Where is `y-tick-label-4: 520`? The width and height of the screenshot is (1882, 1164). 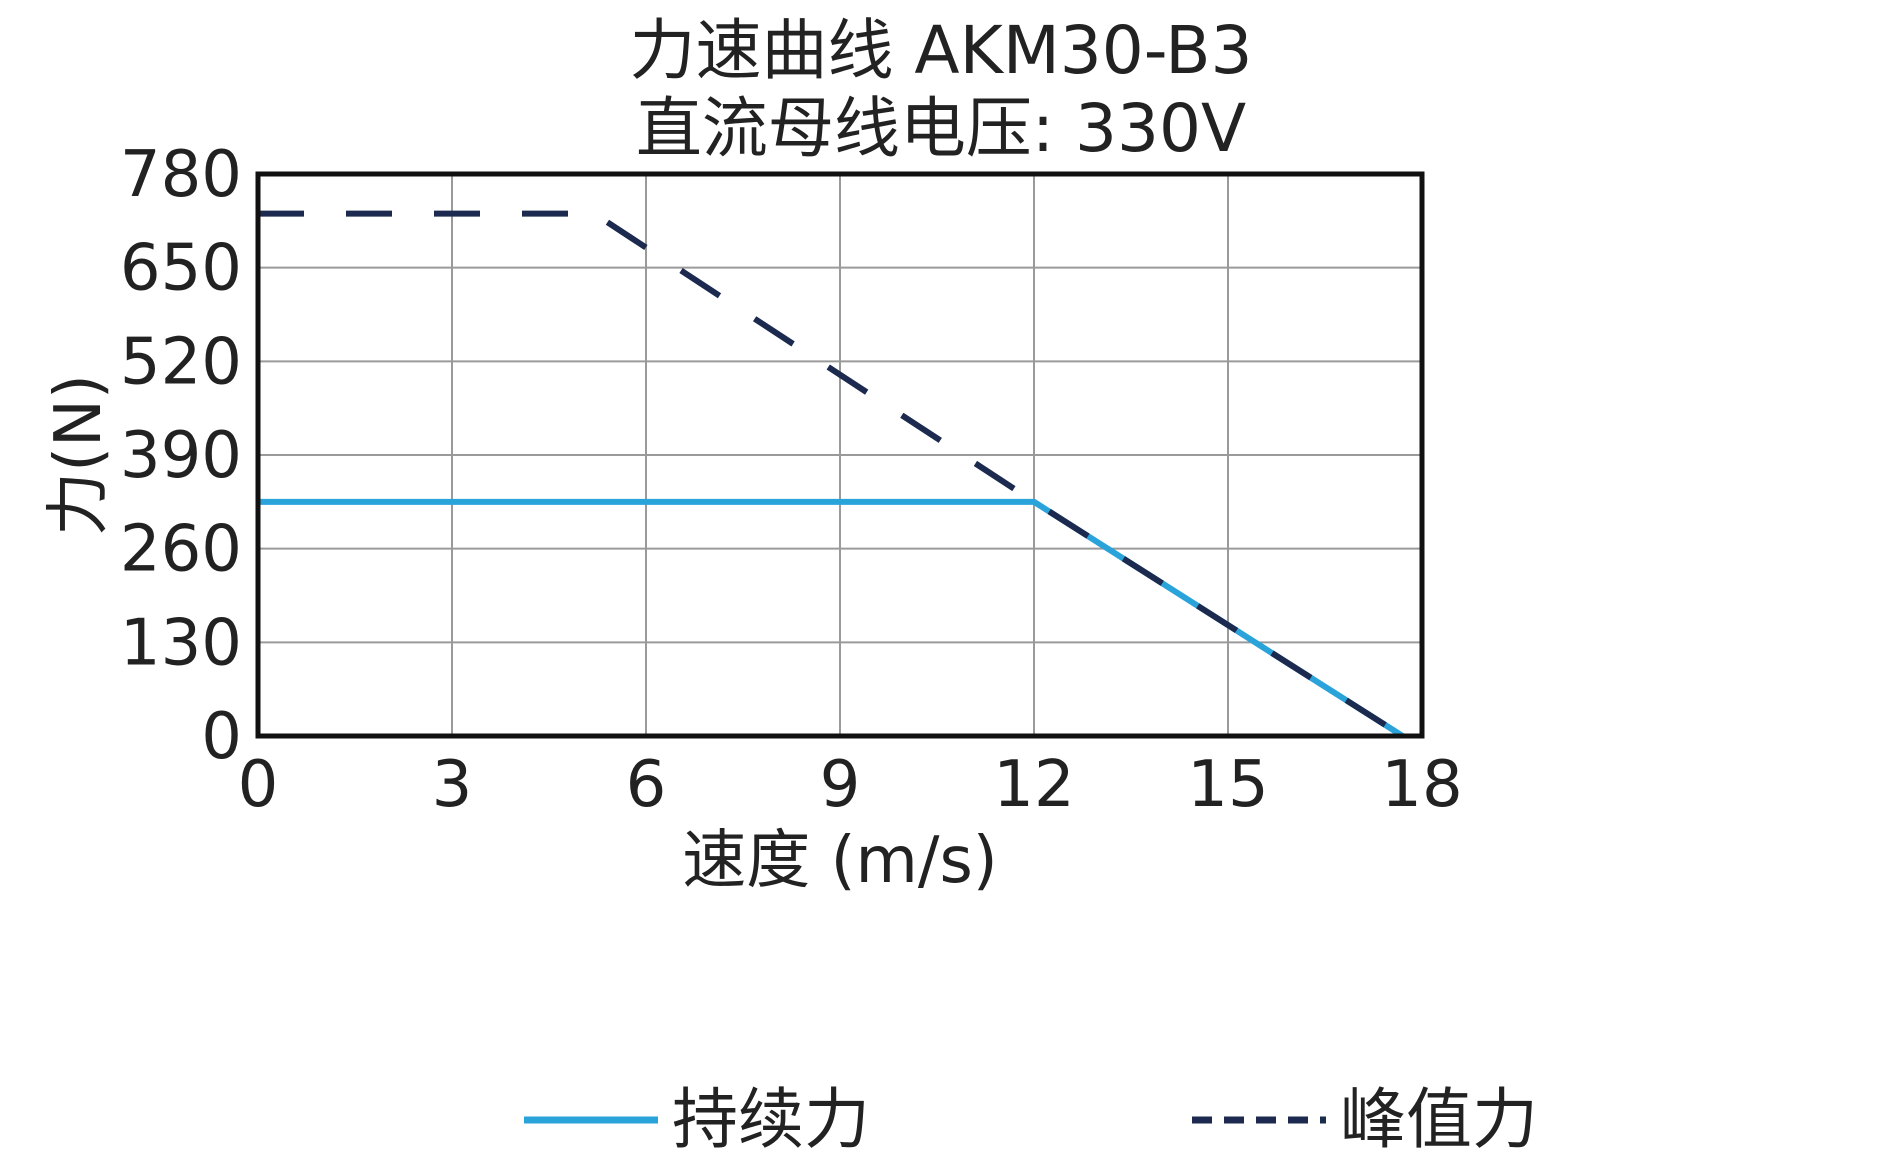
y-tick-label-4: 520 is located at coordinates (181, 362).